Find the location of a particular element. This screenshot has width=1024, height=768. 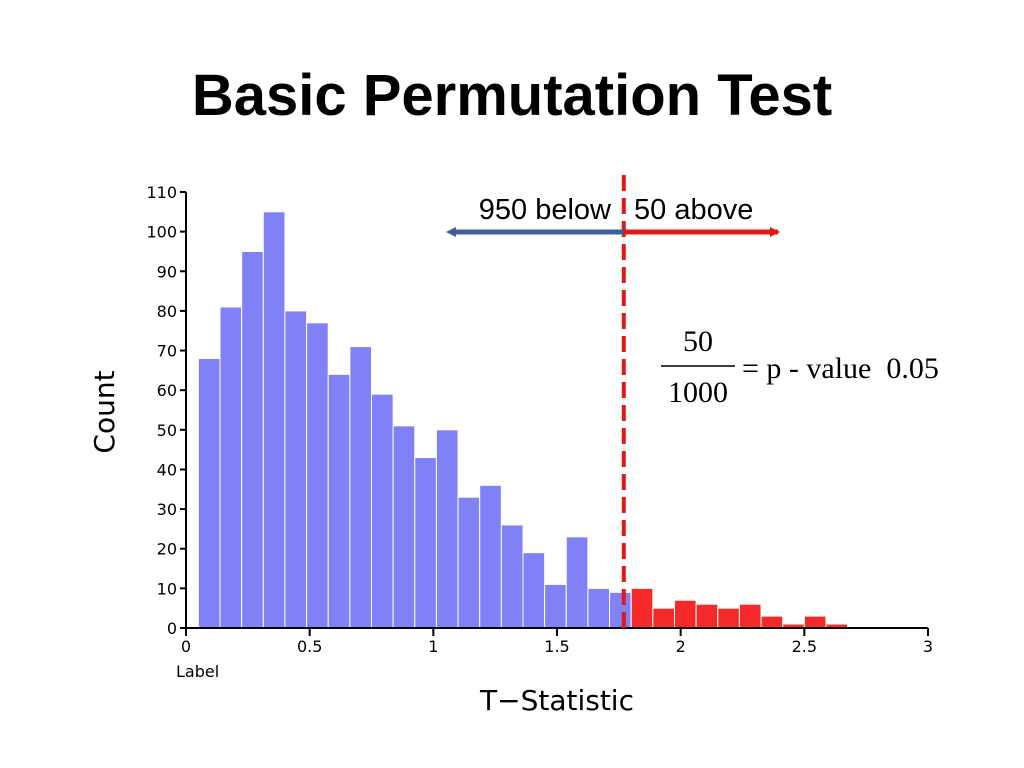

corner-label: Label is located at coordinates (197, 671).